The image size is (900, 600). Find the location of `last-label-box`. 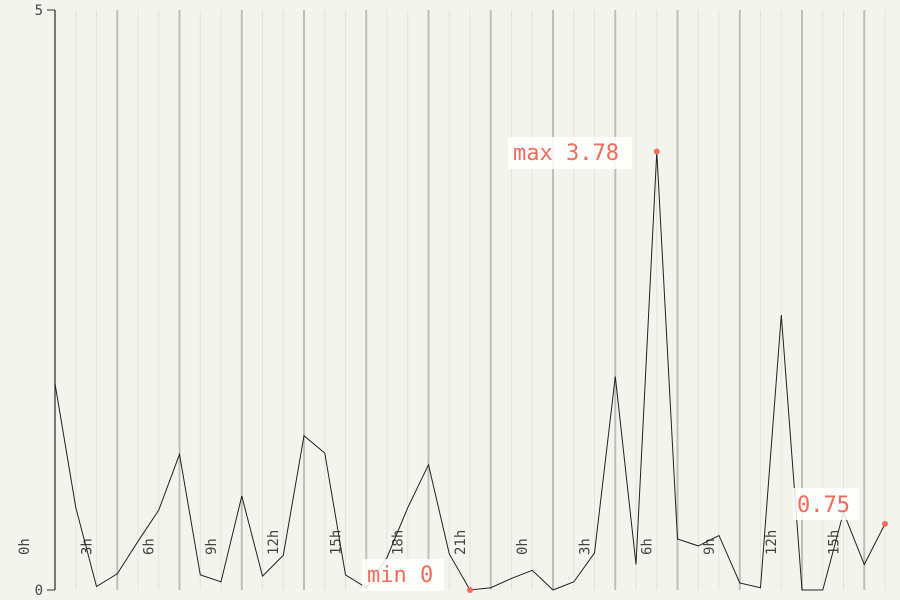

last-label-box is located at coordinates (826, 504).